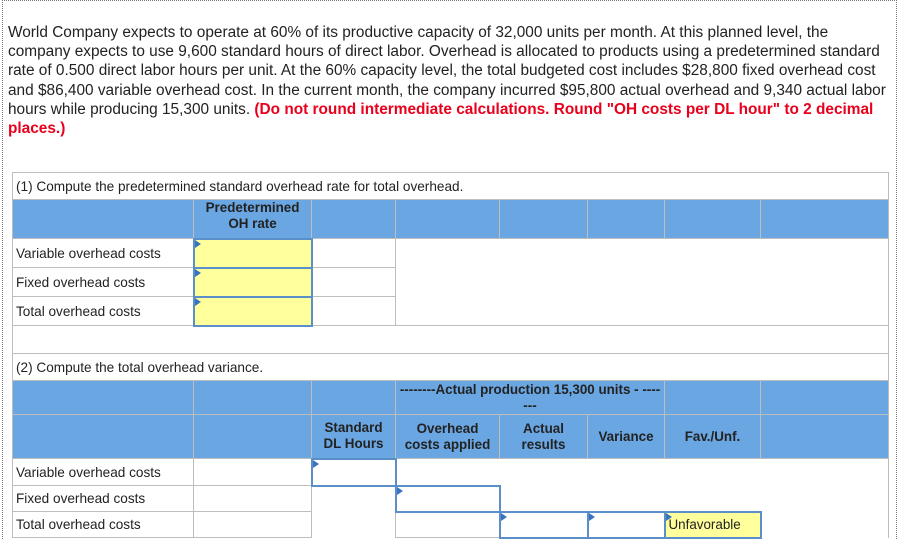 This screenshot has height=540, width=899. I want to click on part2-title: (2) Compute the total overhead variance., so click(450, 367).